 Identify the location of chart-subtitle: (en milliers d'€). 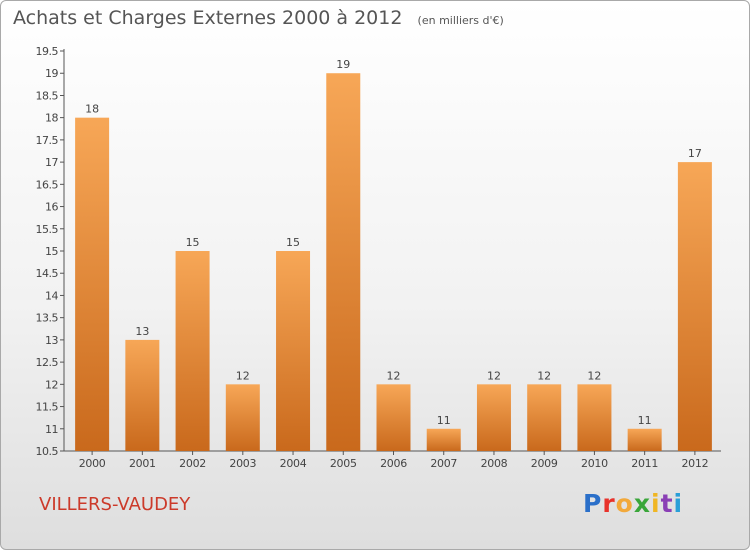
(460, 20).